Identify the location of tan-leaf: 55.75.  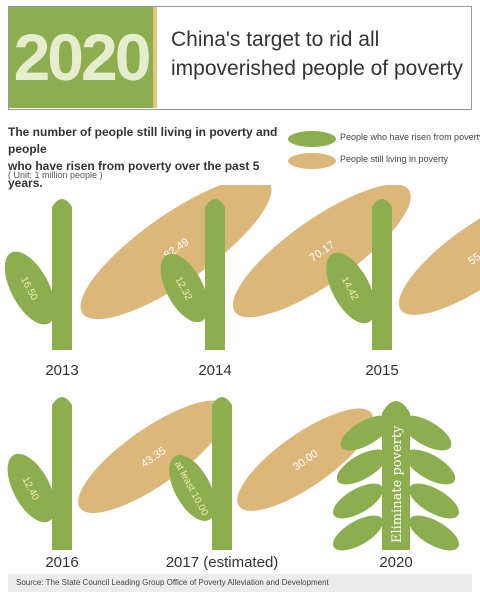
(439, 254).